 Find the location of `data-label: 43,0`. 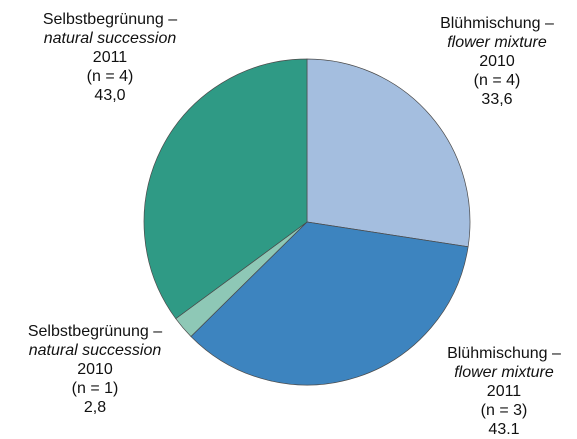

data-label: 43,0 is located at coordinates (109, 95).